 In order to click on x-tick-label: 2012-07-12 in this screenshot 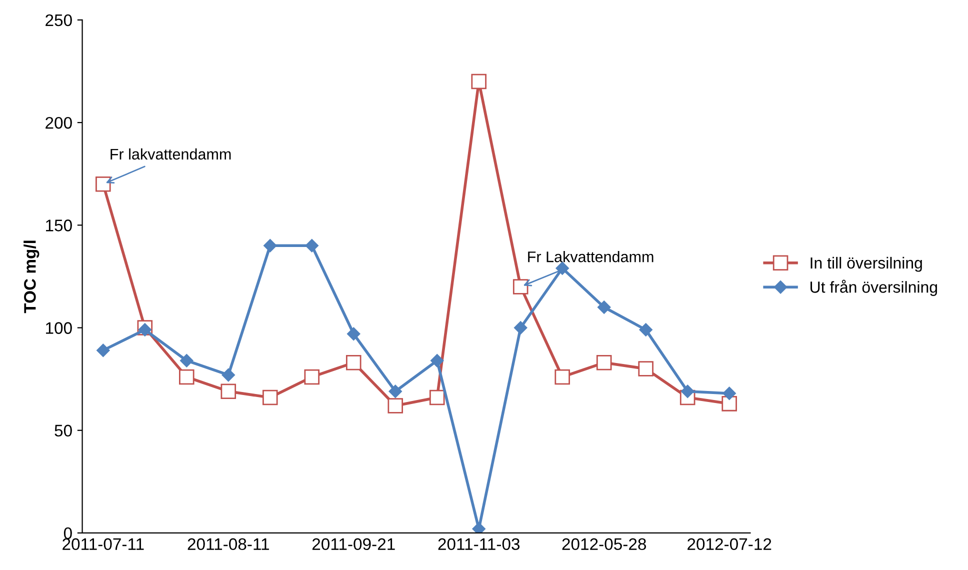, I will do `click(730, 544)`.